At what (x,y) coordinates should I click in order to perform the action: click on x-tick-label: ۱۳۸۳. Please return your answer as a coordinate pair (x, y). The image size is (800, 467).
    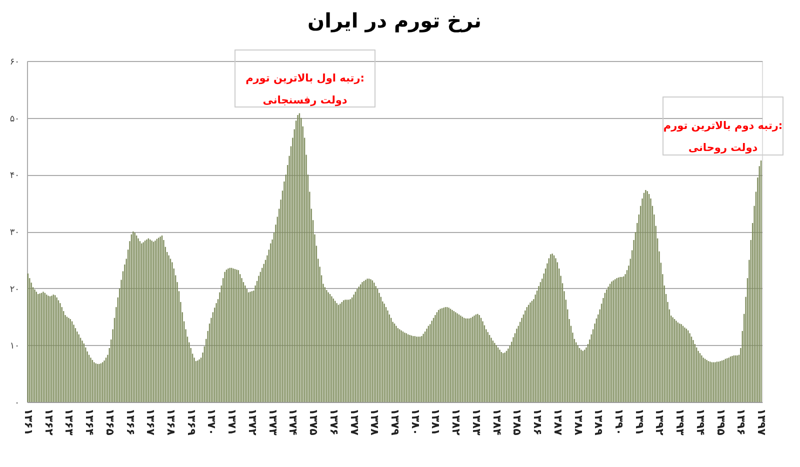
    Looking at the image, I should click on (476, 422).